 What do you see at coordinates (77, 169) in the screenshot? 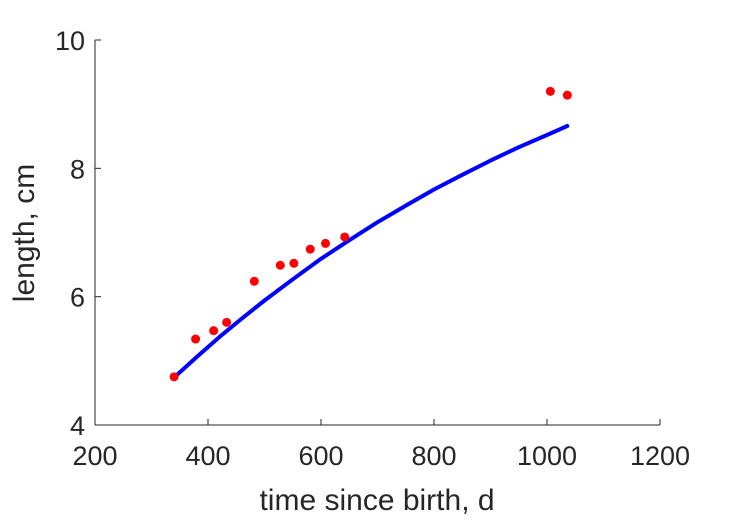
I see `y-tick-label: 8` at bounding box center [77, 169].